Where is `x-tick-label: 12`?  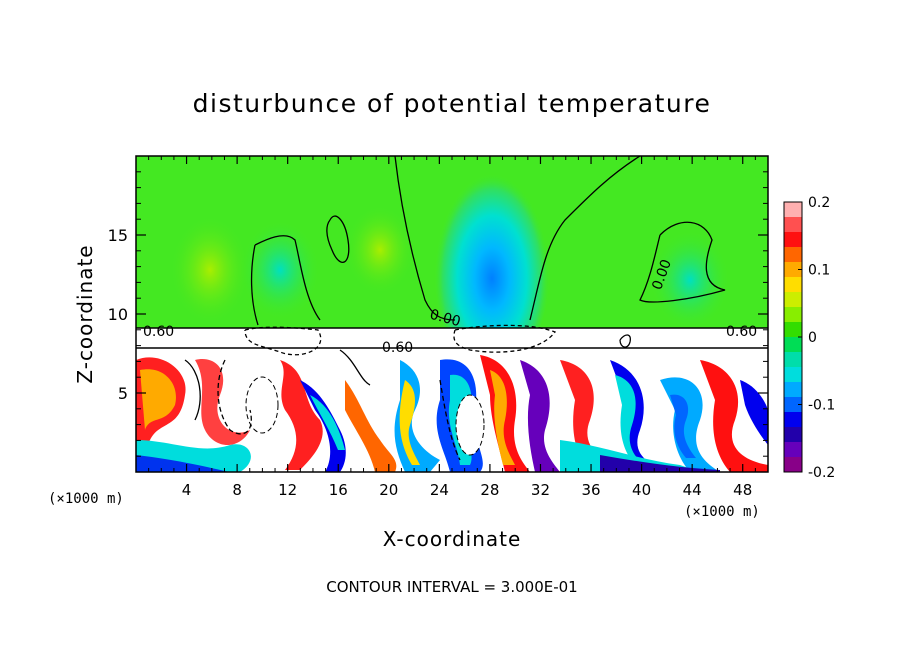
x-tick-label: 12 is located at coordinates (287, 490).